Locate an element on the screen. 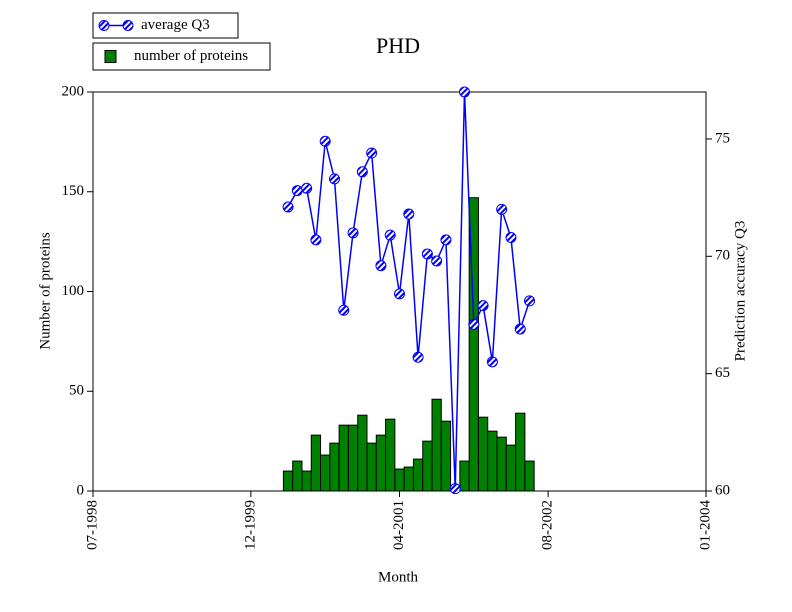 This screenshot has height=612, width=792. y2-tick-label: 65 is located at coordinates (722, 373).